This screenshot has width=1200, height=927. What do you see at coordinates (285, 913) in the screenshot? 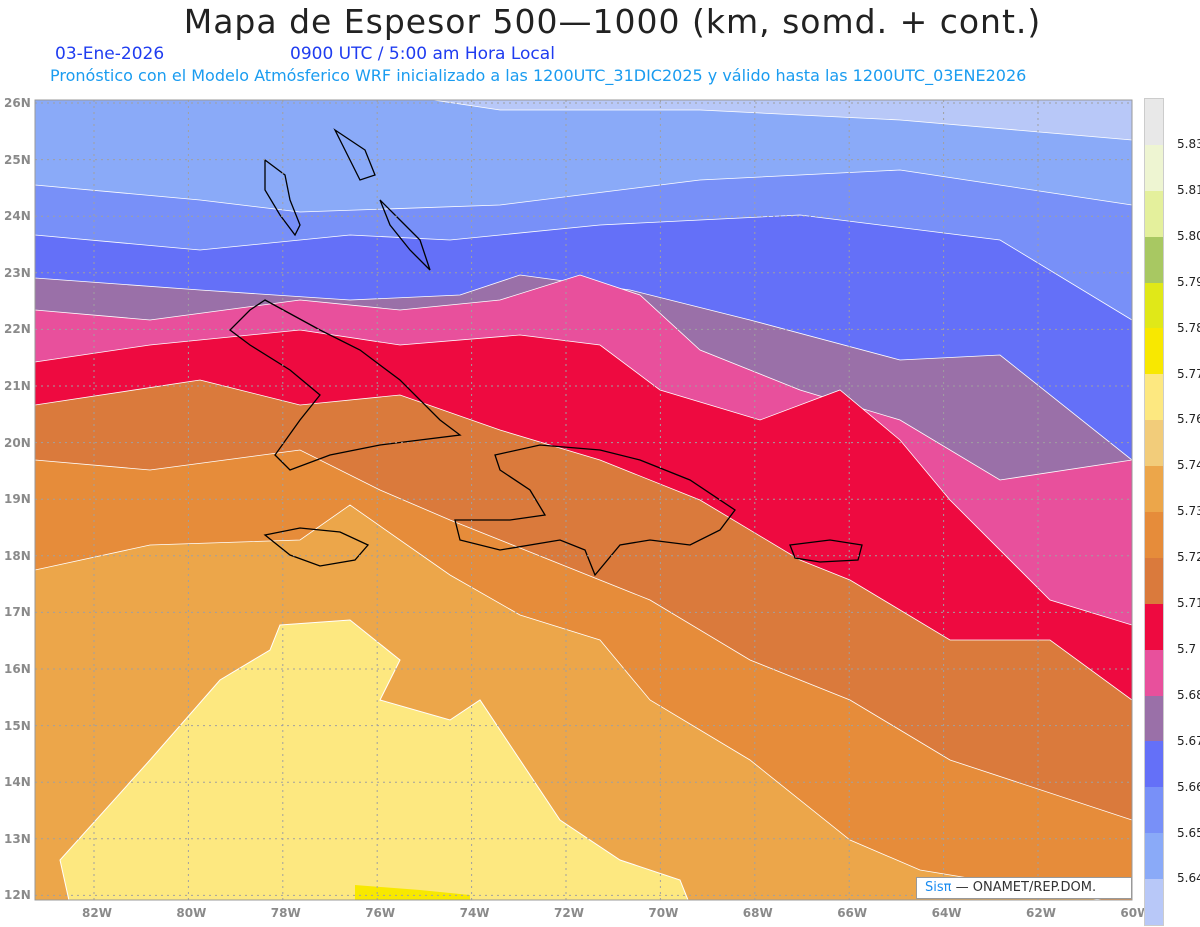
I see `lon-label: 78W` at bounding box center [285, 913].